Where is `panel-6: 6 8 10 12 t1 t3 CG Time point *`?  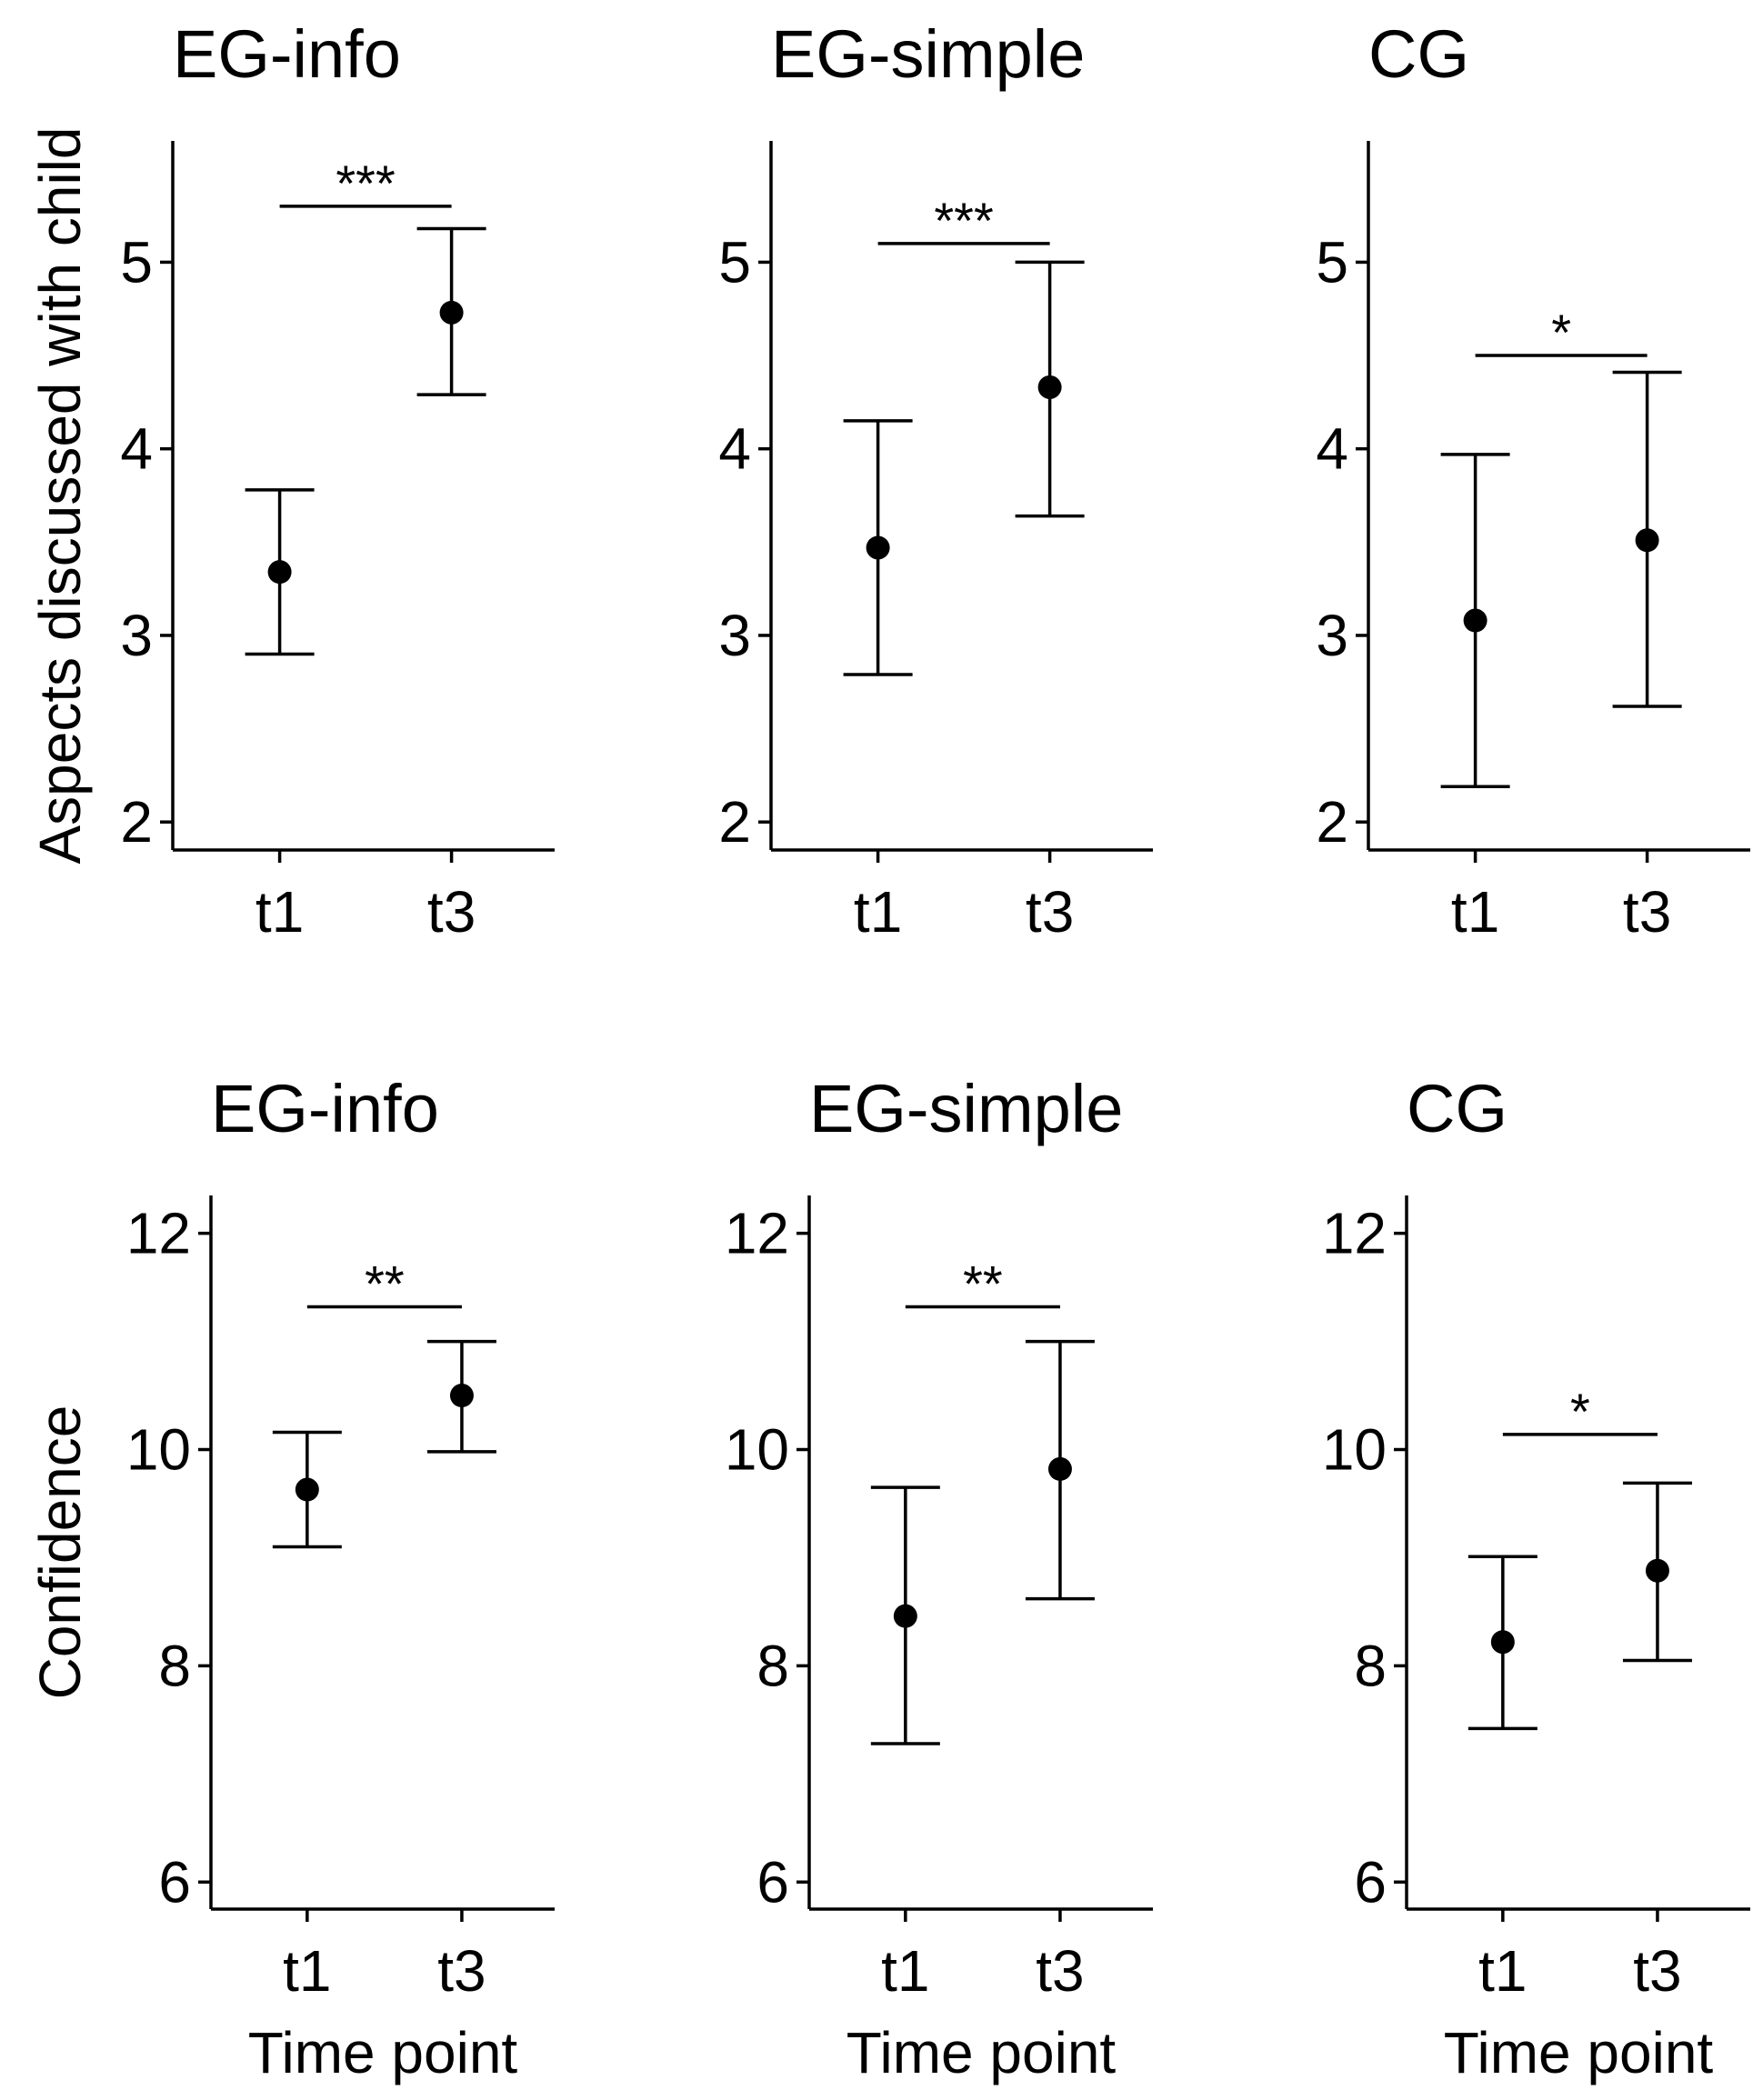 panel-6: 6 8 10 12 t1 t3 CG Time point * is located at coordinates (1536, 1578).